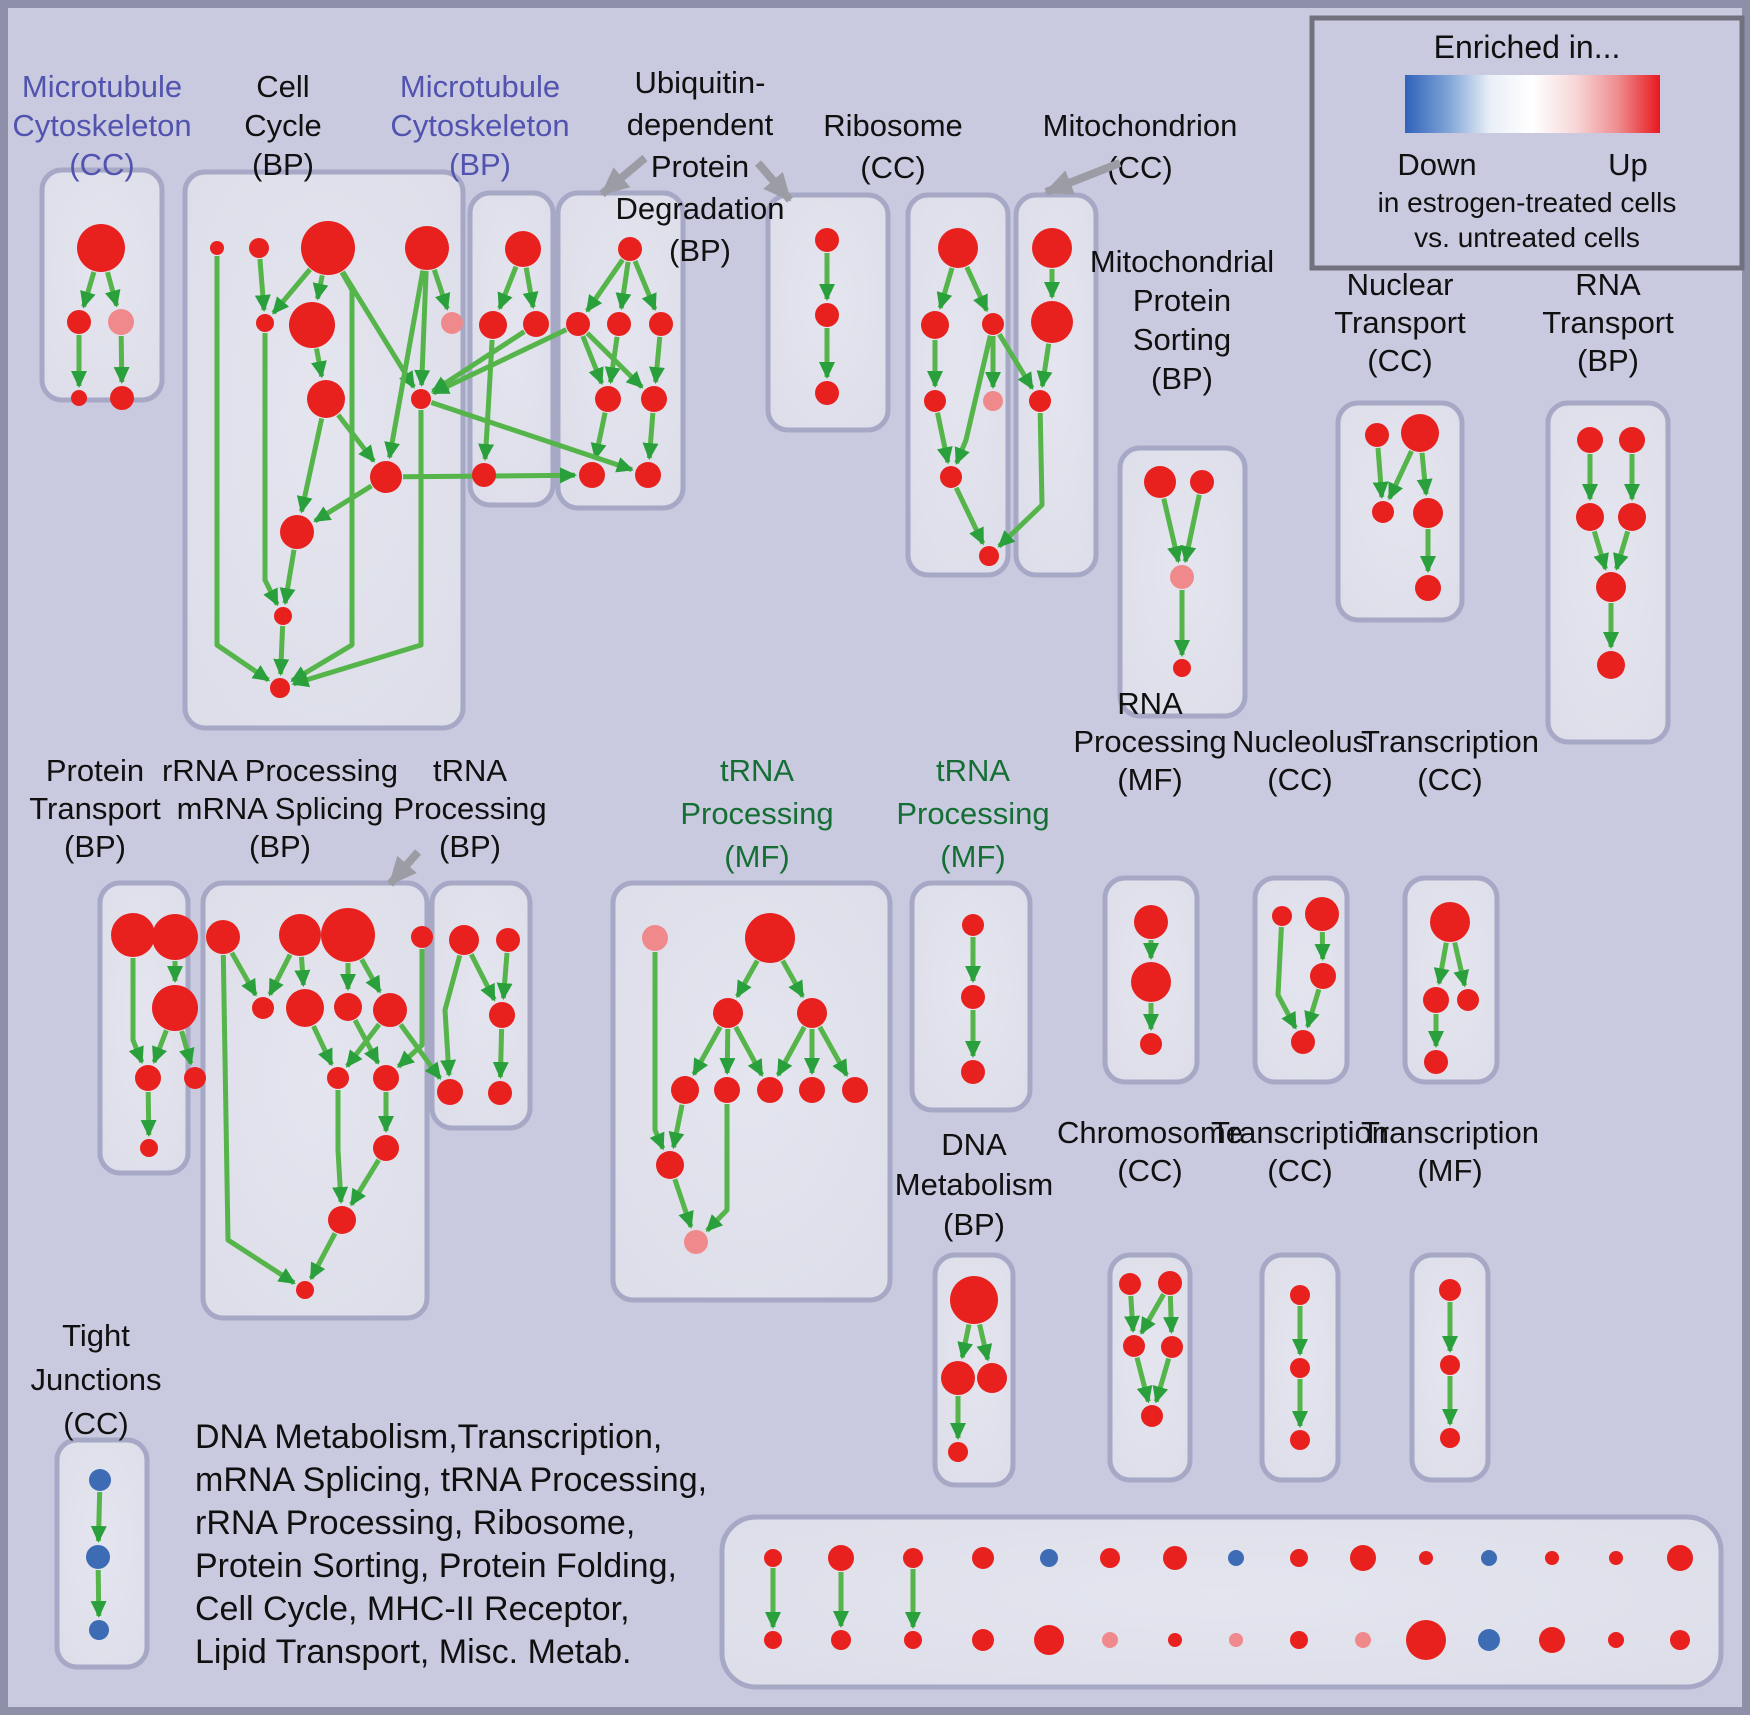 This screenshot has width=1750, height=1715. What do you see at coordinates (112, 289) in the screenshot?
I see `mt_cc-edge-a0-a2` at bounding box center [112, 289].